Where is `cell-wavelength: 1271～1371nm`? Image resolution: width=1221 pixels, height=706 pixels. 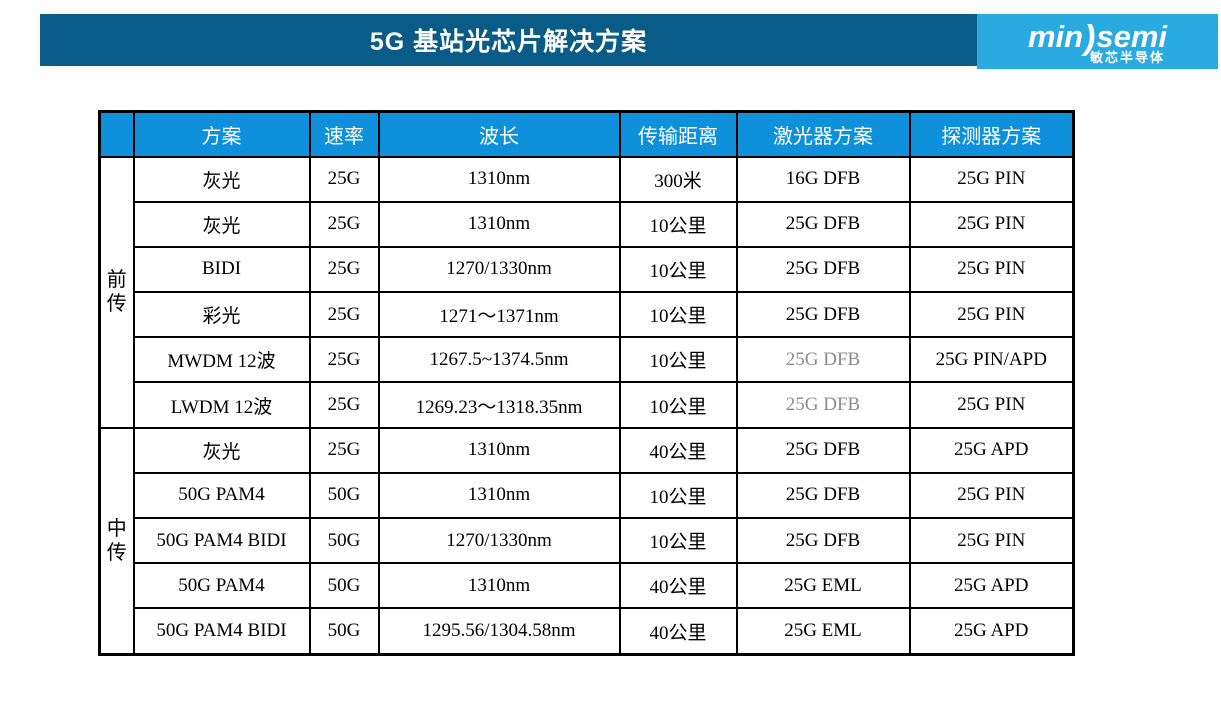
cell-wavelength: 1271～1371nm is located at coordinates (499, 315).